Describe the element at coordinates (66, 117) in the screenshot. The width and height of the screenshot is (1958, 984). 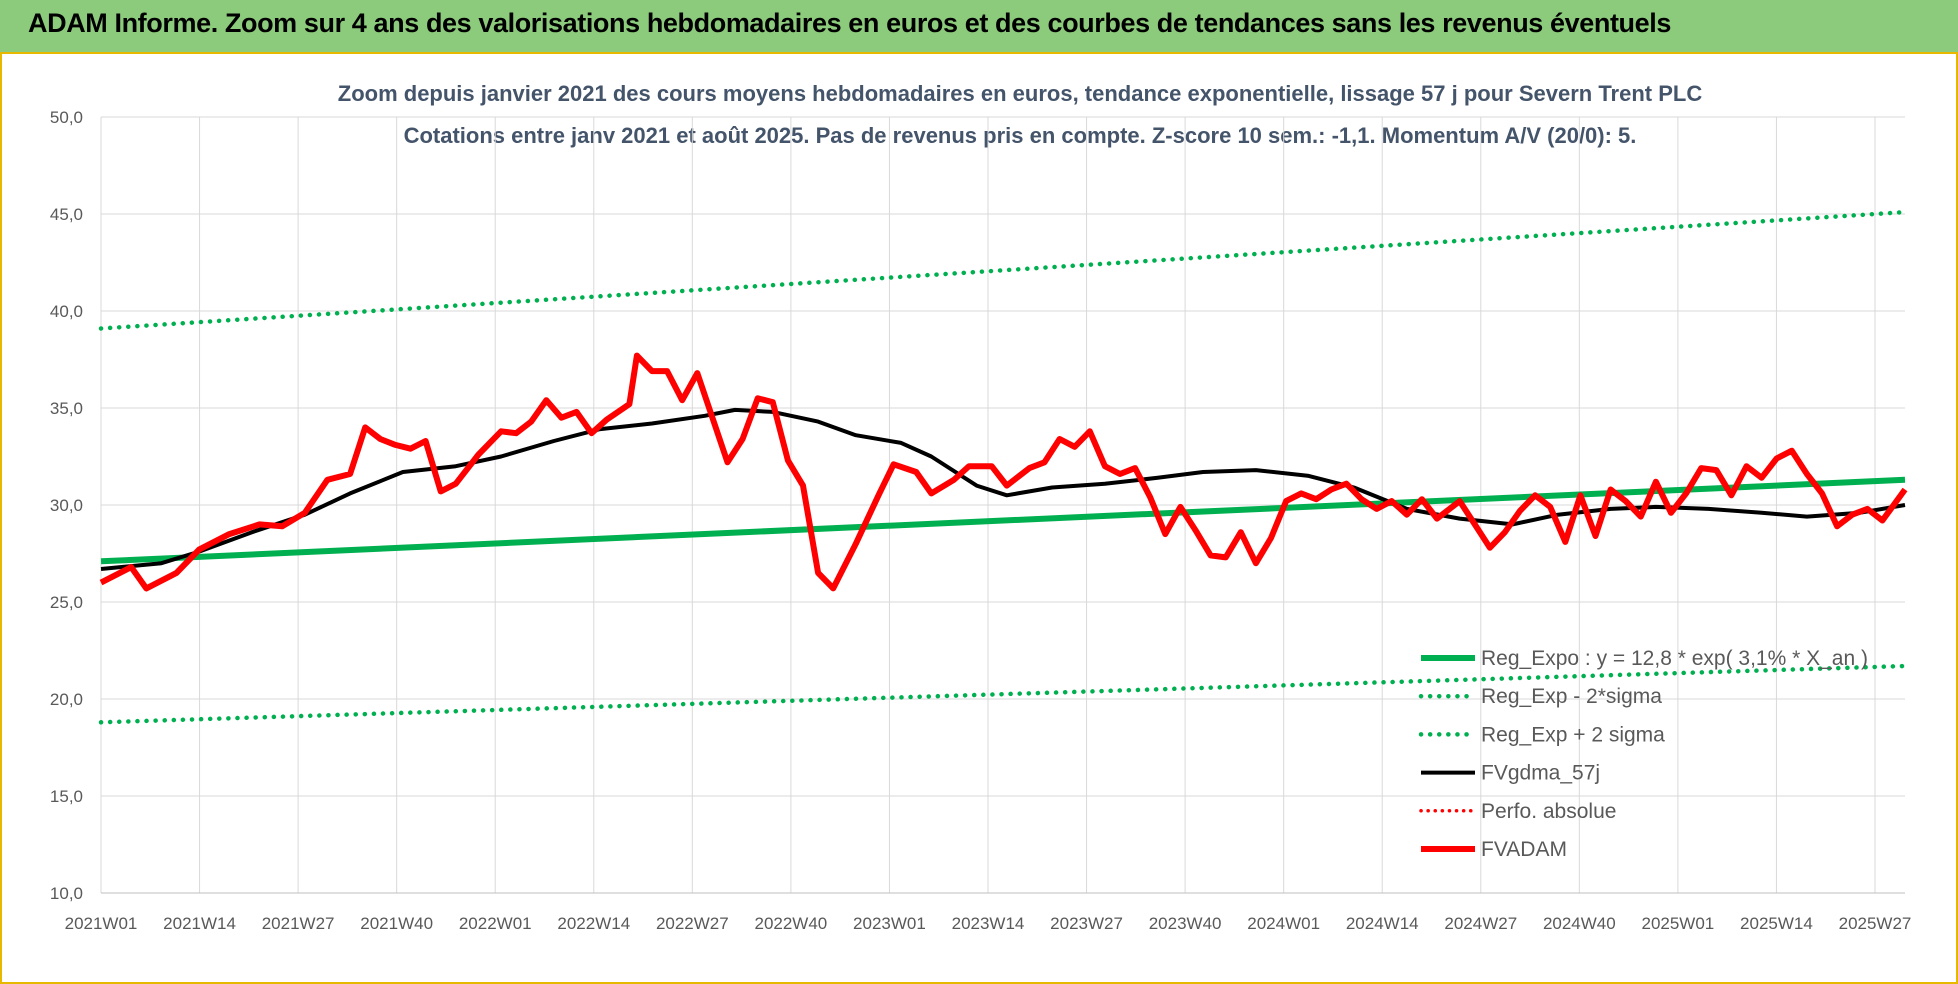
I see `y-tick-label: 50,0` at that location.